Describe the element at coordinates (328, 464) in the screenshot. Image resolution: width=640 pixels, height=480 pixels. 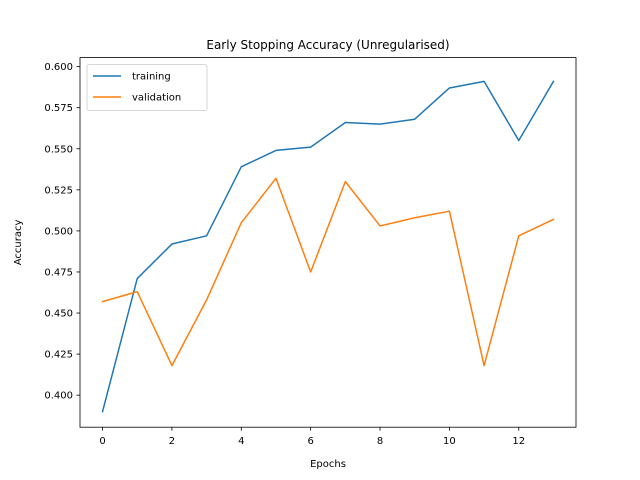
I see `x-axis-label: Epochs` at that location.